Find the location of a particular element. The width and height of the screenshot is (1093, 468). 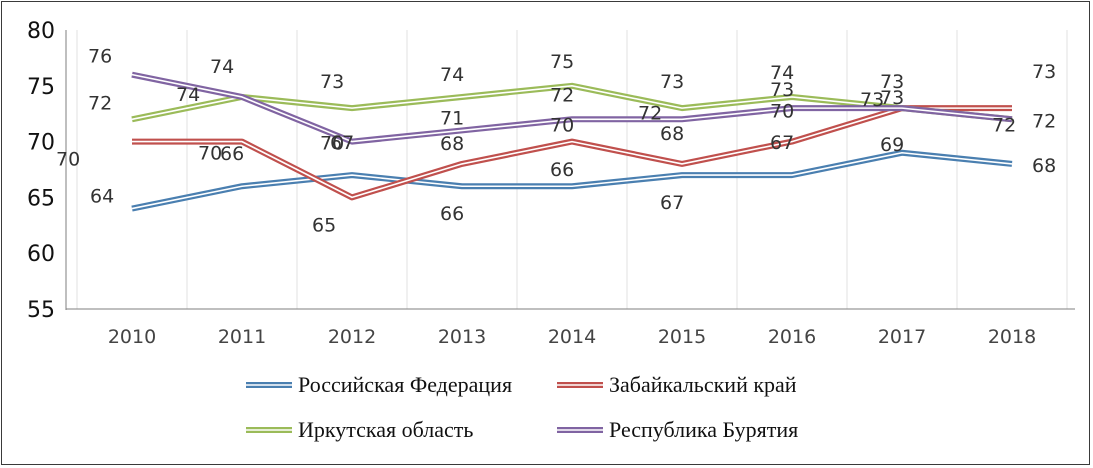

x-tick-label: 2015 is located at coordinates (682, 337).